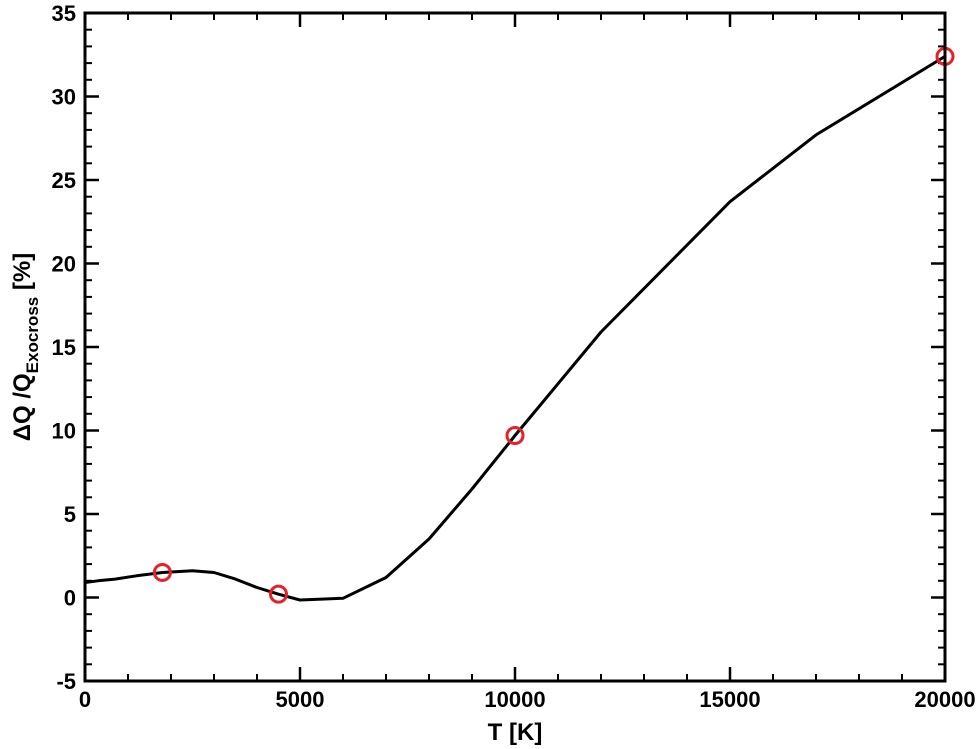 Image resolution: width=980 pixels, height=749 pixels. What do you see at coordinates (64, 264) in the screenshot?
I see `y-tick-label: 20` at bounding box center [64, 264].